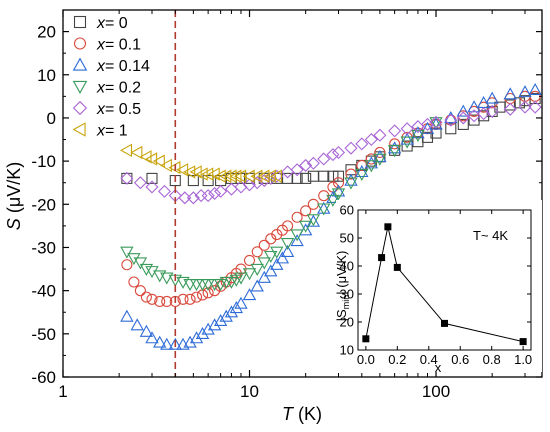 The height and width of the screenshot is (432, 550). Describe the element at coordinates (347, 294) in the screenshot. I see `inset-y-tick-label: 30` at that location.